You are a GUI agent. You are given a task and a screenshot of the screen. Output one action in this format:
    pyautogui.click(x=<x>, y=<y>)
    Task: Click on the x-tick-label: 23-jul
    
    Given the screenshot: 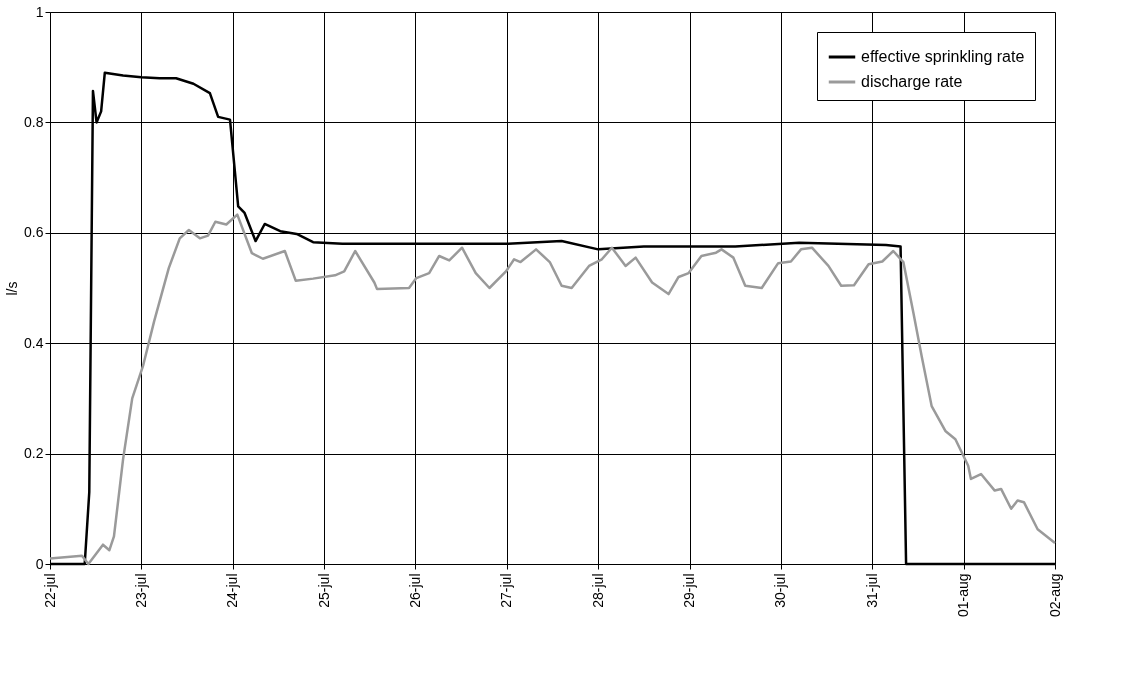 What is the action you would take?
    pyautogui.click(x=140, y=590)
    